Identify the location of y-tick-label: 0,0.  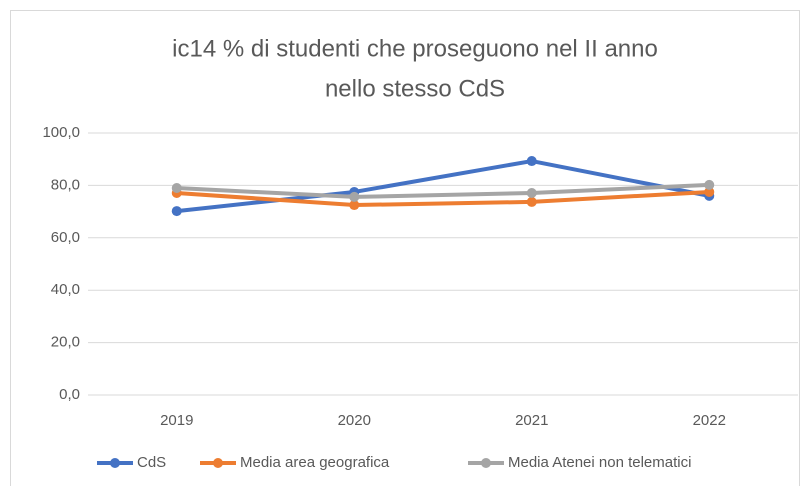
(69, 394).